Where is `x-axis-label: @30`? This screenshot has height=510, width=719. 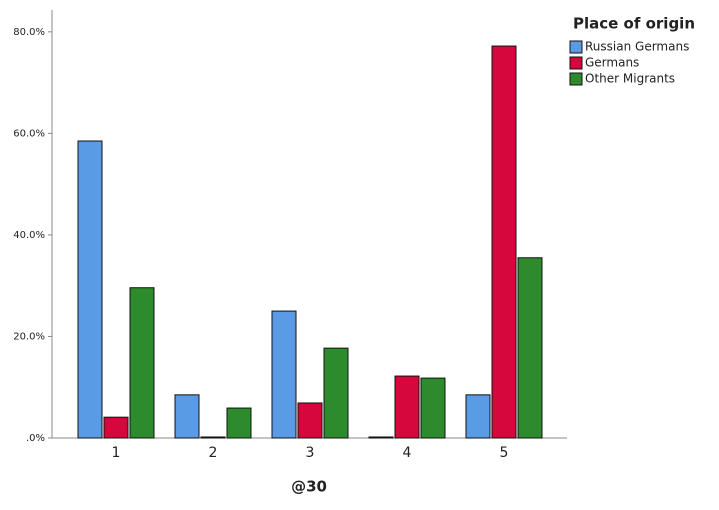
x-axis-label: @30 is located at coordinates (309, 487).